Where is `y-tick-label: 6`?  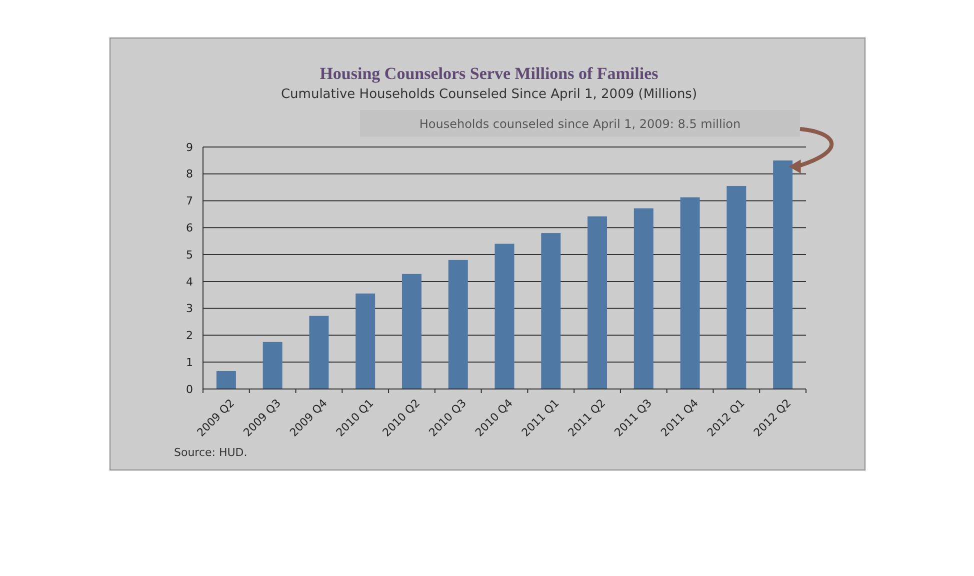 y-tick-label: 6 is located at coordinates (189, 228).